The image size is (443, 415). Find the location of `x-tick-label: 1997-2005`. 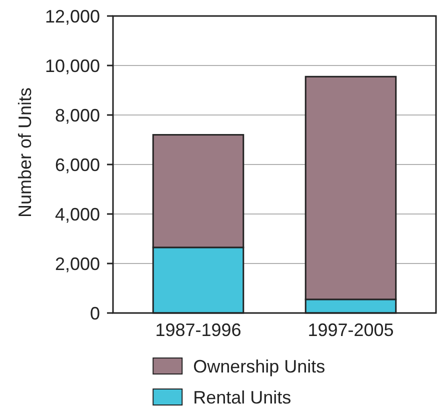

x-tick-label: 1997-2005 is located at coordinates (351, 330).